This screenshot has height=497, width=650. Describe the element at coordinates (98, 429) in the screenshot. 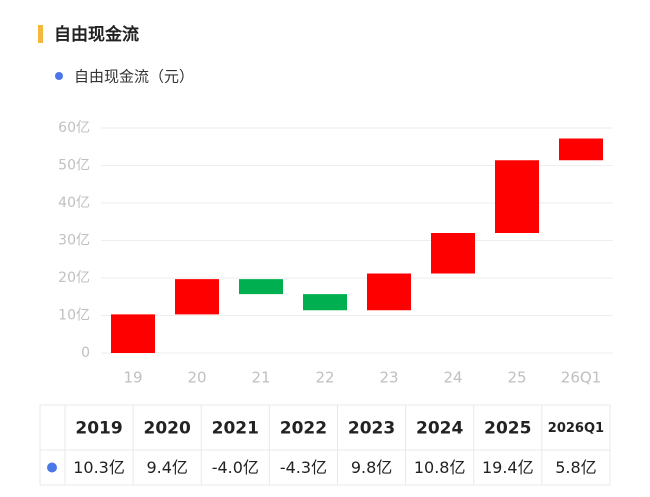

I see `table-header: 2019` at that location.